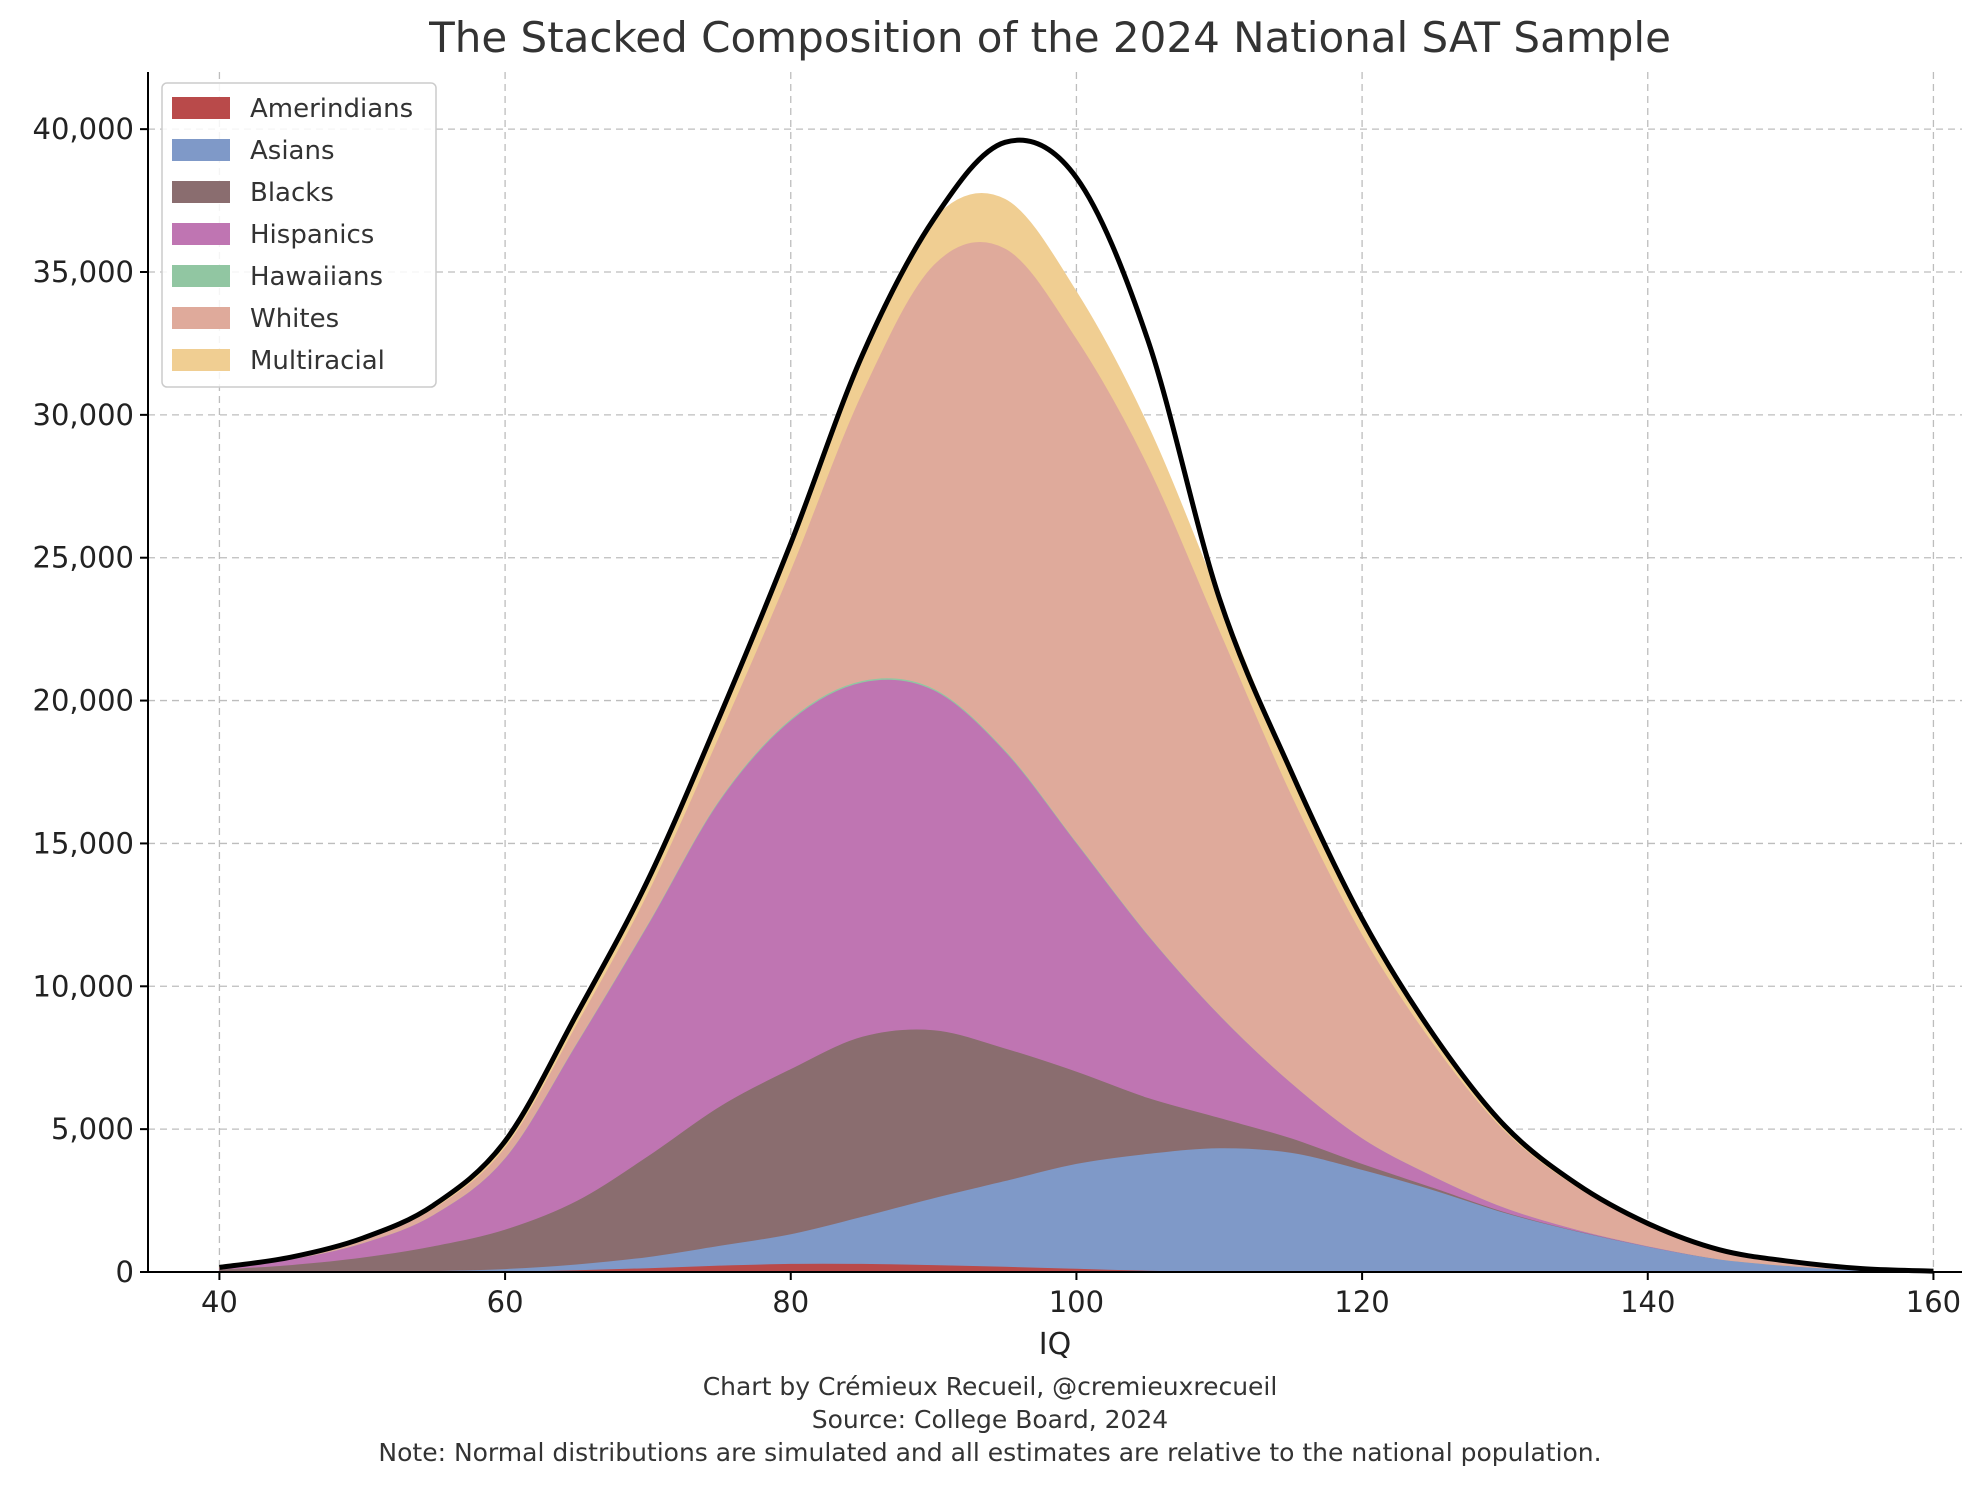  Describe the element at coordinates (201, 360) in the screenshot. I see `legend-swatch-multiracial` at that location.